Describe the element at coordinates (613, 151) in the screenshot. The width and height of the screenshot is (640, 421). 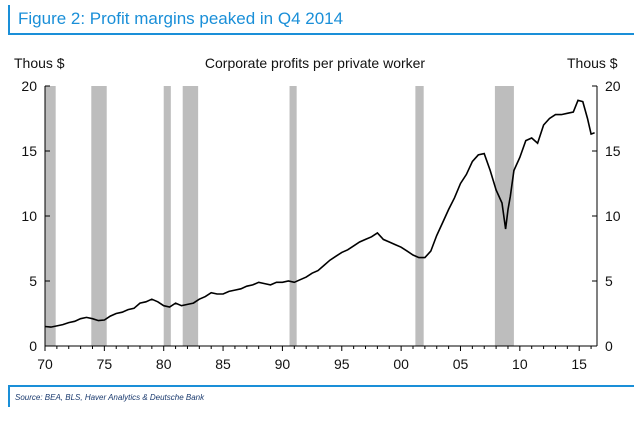
I see `y-tick-label-right: 15` at that location.